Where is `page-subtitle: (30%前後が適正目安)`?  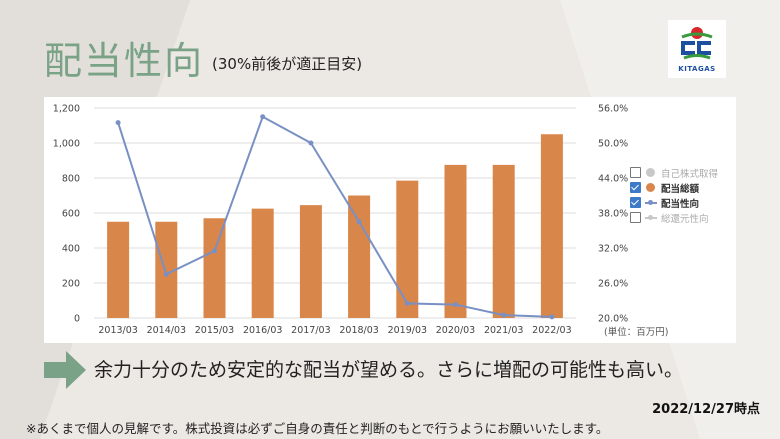 page-subtitle: (30%前後が適正目安) is located at coordinates (287, 64).